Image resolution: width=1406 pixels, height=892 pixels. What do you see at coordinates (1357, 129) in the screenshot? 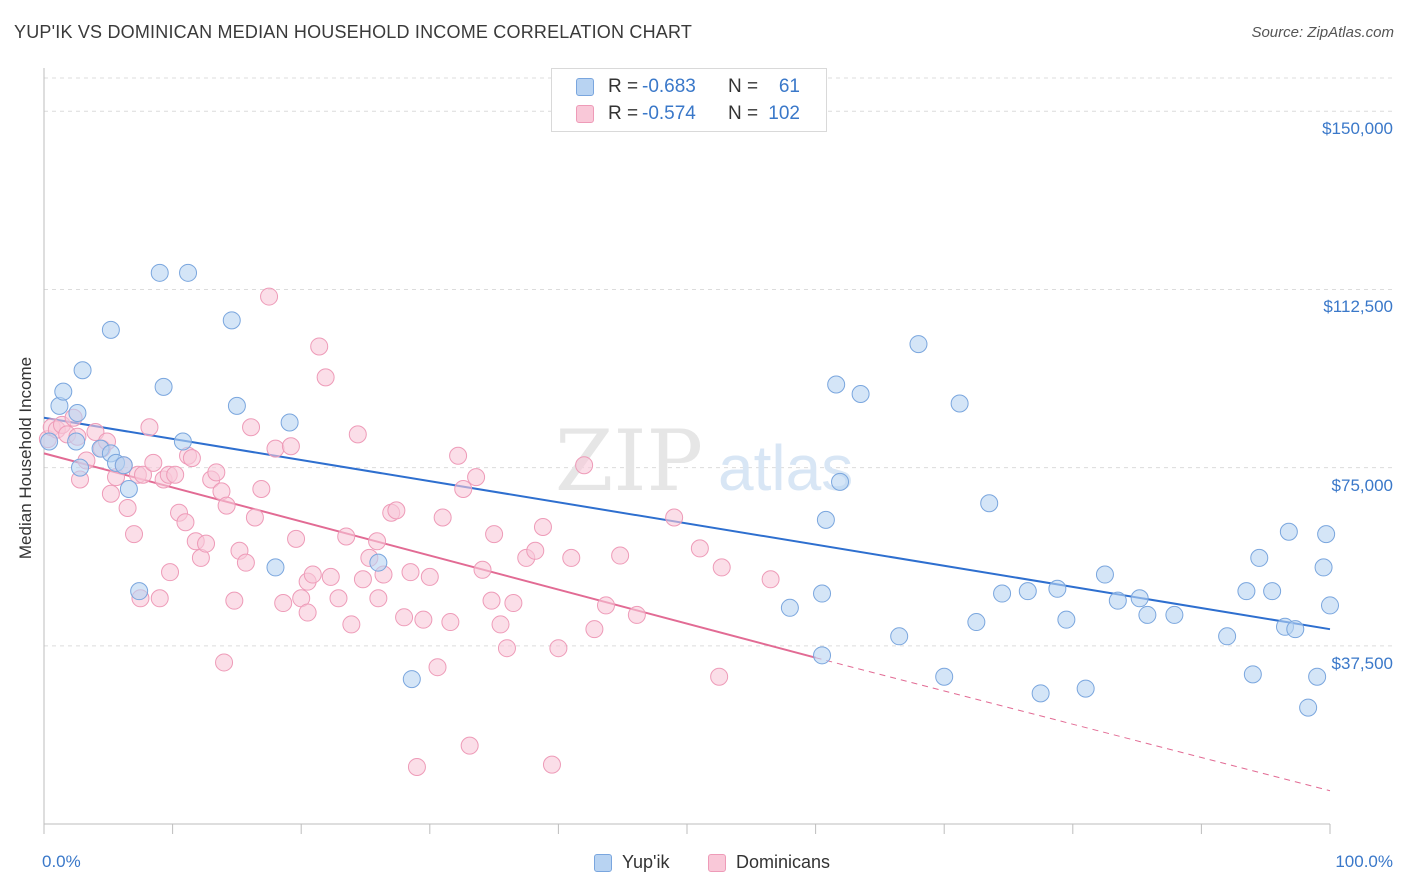
I see `y-tick-label: $150,000` at bounding box center [1357, 129].